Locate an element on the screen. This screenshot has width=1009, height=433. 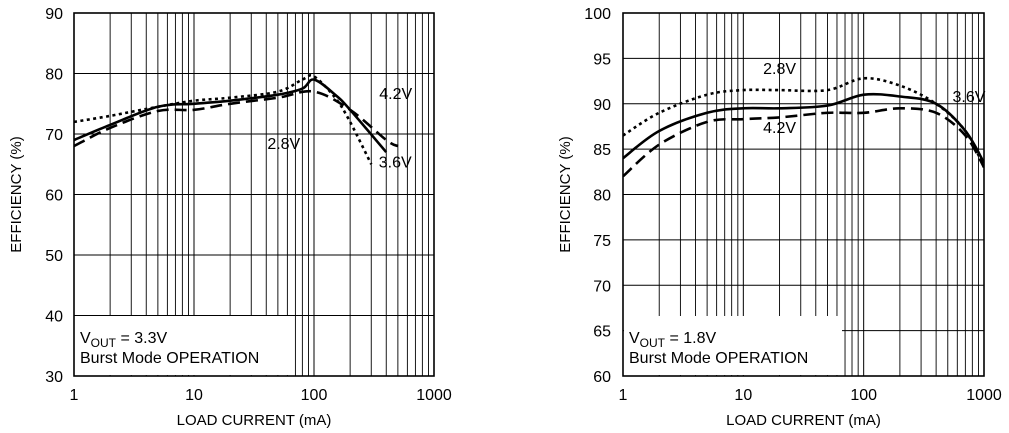
chart1-series-label: 3.6V is located at coordinates (395, 162).